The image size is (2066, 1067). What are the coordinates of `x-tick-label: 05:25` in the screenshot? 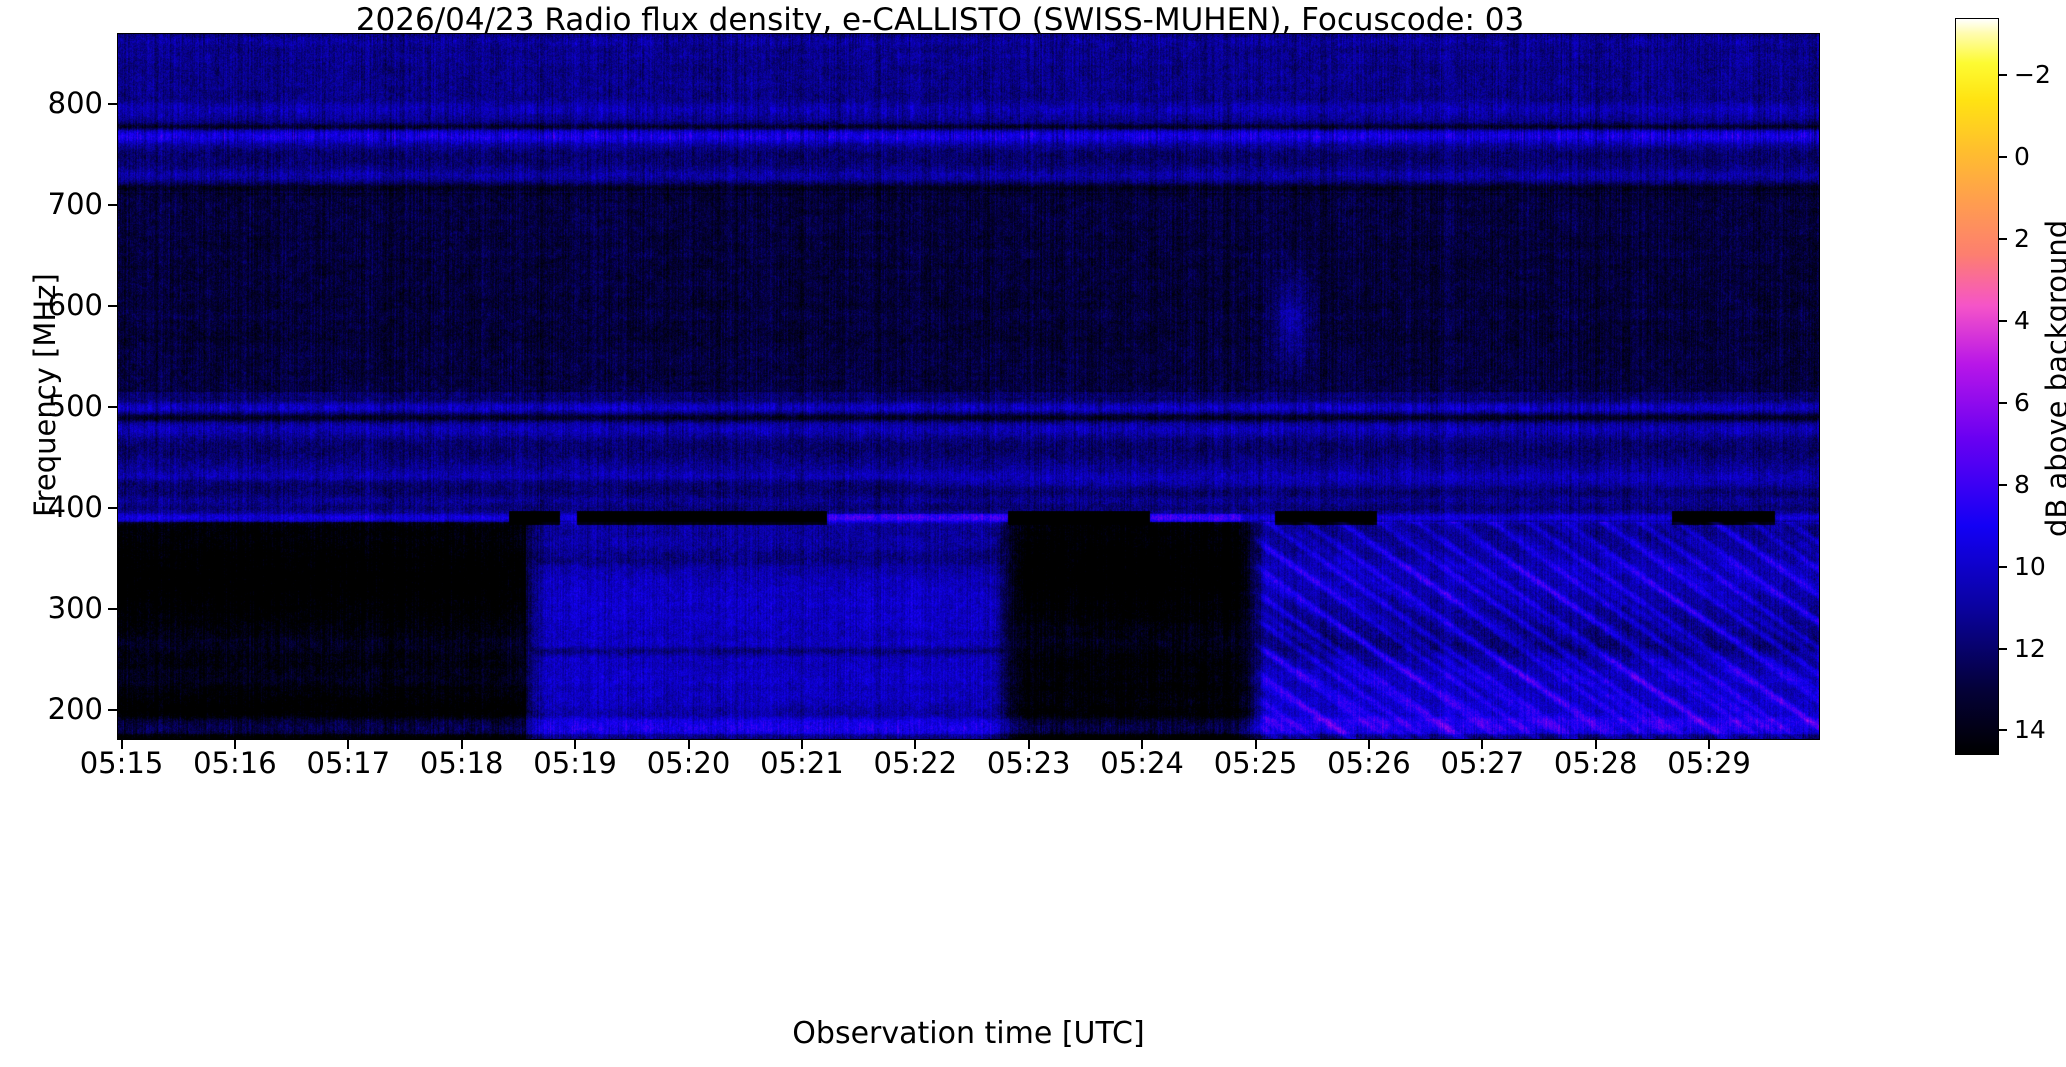 It's located at (1255, 763).